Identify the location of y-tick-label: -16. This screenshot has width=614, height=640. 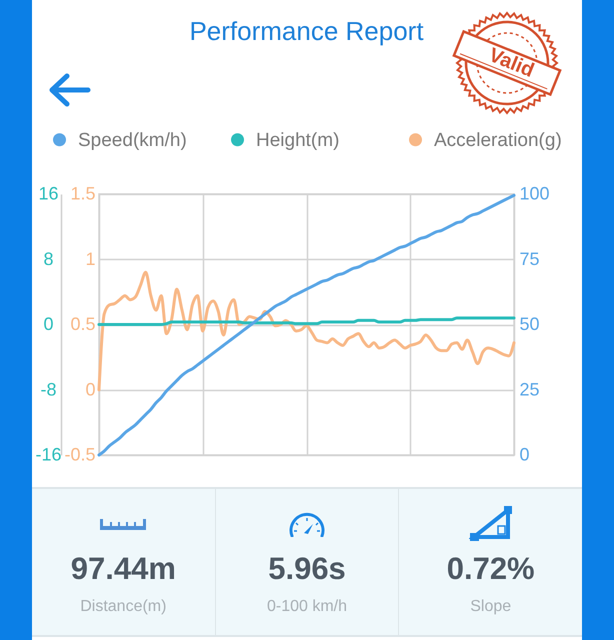
(48, 454).